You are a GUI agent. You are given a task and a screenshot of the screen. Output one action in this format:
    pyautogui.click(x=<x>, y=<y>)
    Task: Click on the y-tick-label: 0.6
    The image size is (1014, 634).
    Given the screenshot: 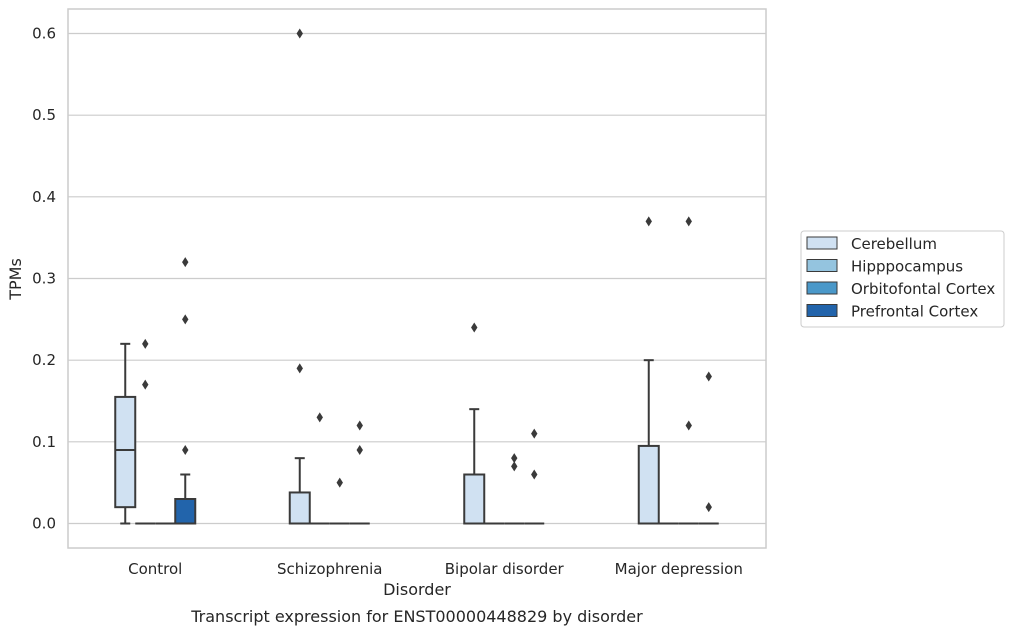 What is the action you would take?
    pyautogui.click(x=44, y=34)
    